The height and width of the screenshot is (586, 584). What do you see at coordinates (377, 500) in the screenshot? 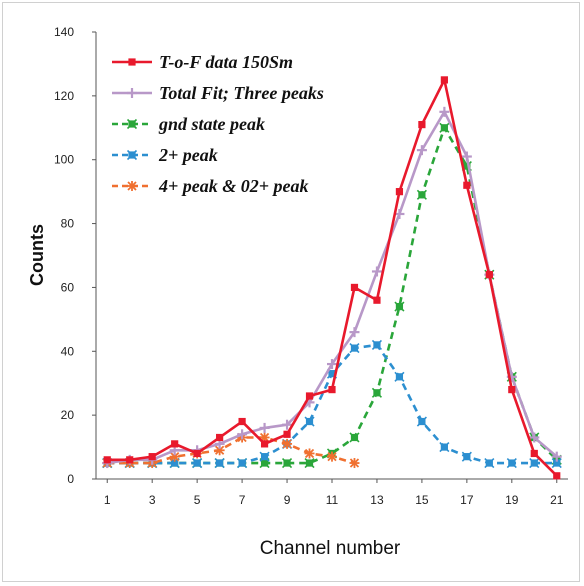
I see `x-tick-label: 13` at bounding box center [377, 500].